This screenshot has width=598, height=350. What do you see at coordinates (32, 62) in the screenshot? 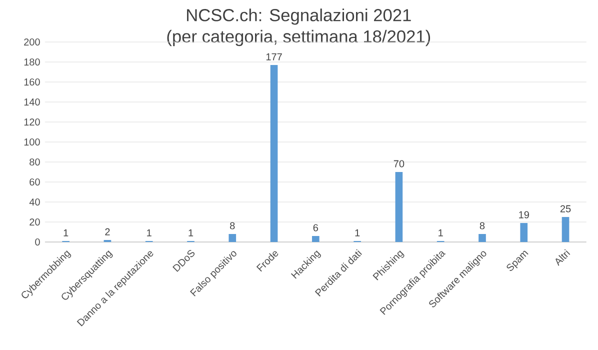
I see `y-tick-label: 180` at bounding box center [32, 62].